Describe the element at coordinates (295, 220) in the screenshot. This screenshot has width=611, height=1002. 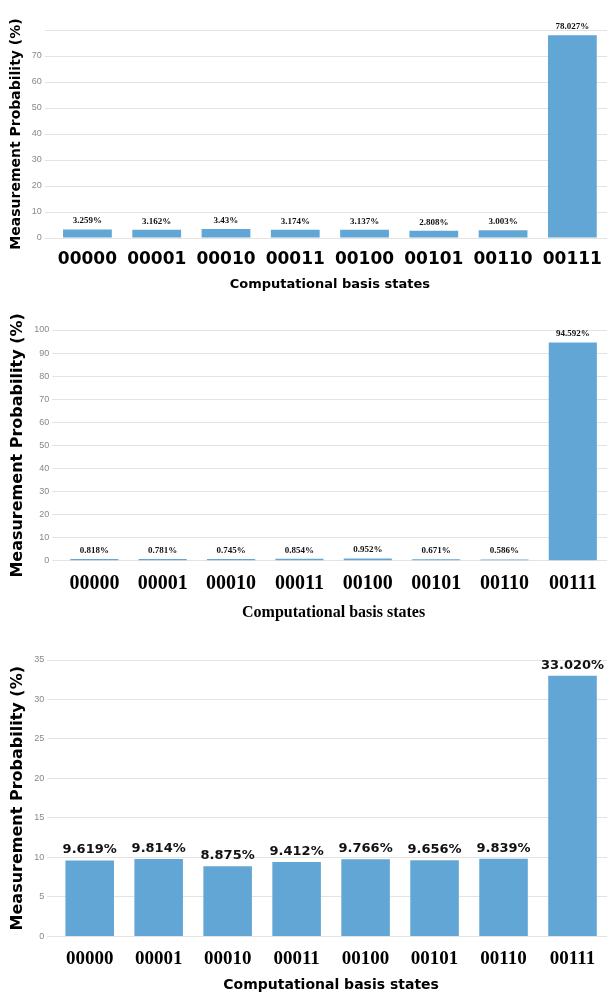
I see `text: 3.174%` at that location.